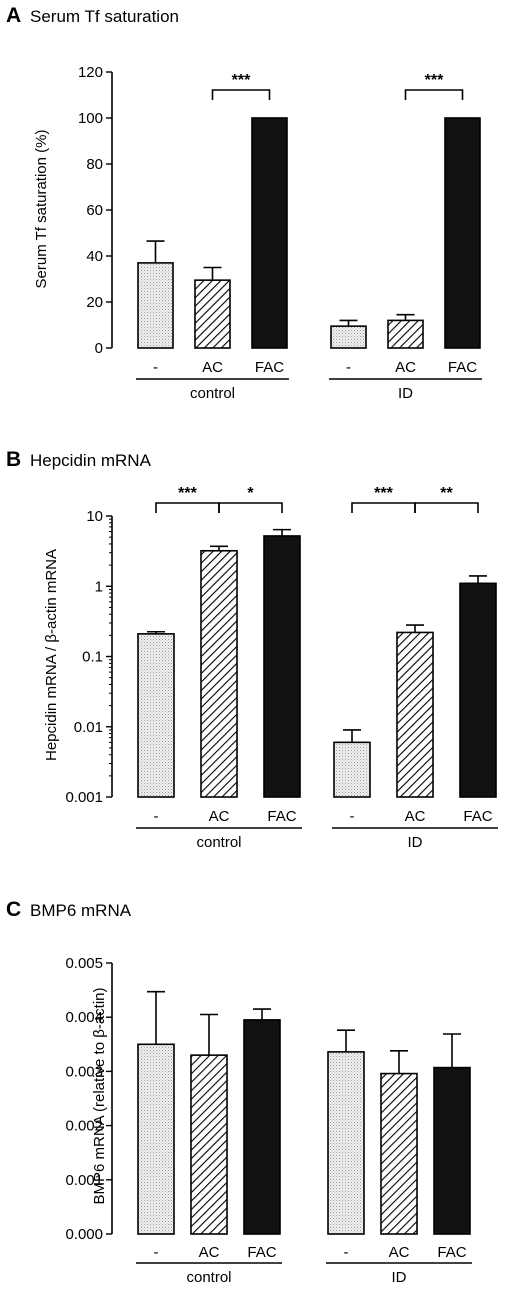  I want to click on panel-title-c: BMP6 mRNA, so click(81, 910).